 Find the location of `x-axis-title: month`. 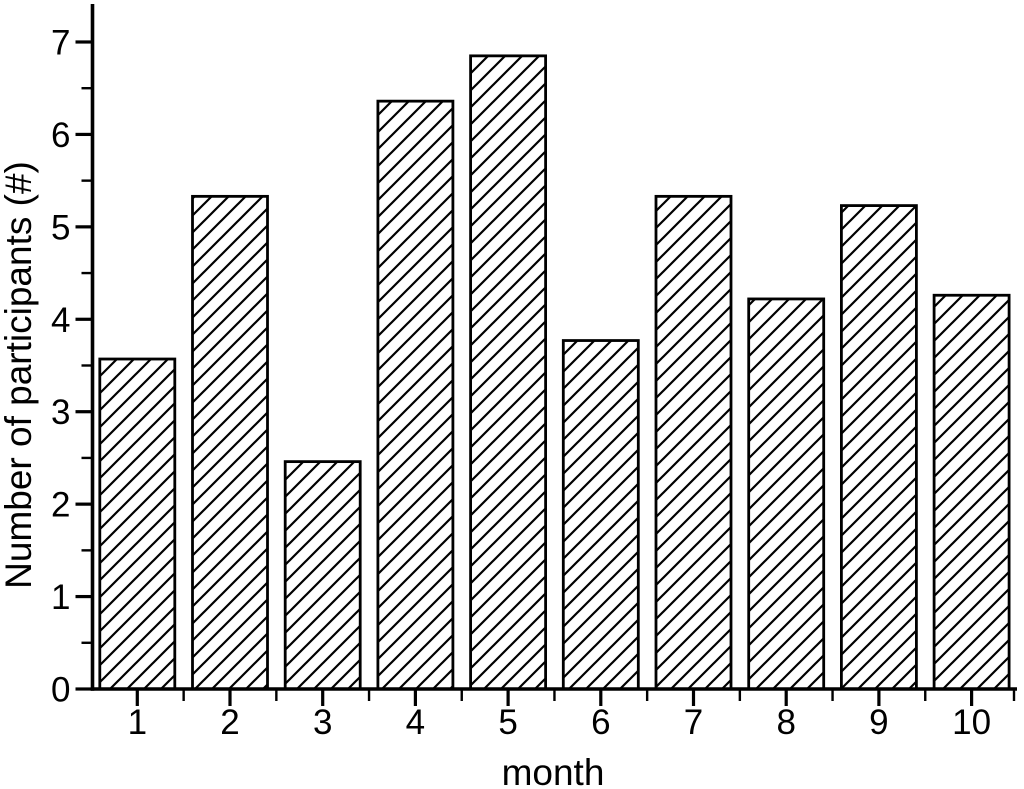

x-axis-title: month is located at coordinates (553, 770).